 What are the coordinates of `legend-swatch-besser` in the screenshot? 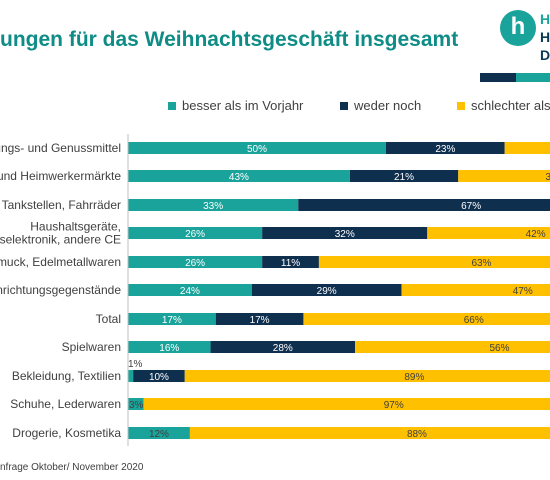 It's located at (172, 105).